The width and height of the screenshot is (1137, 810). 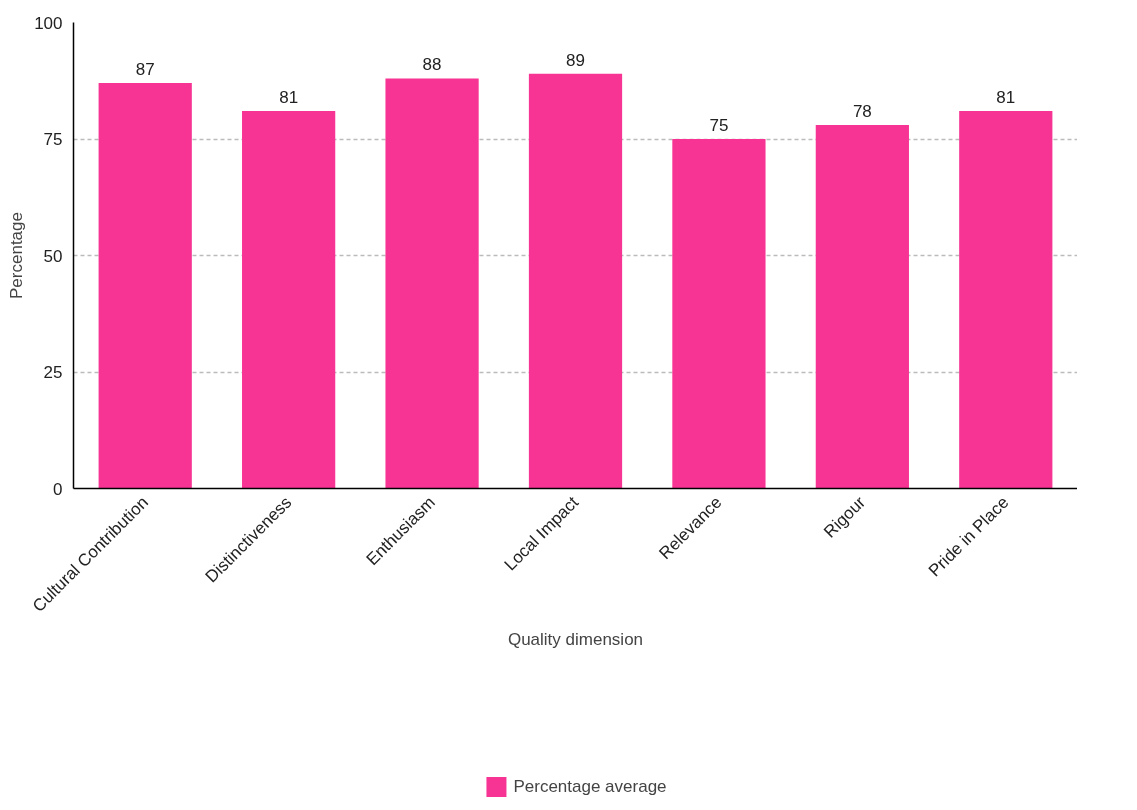 I want to click on data-label: 88, so click(x=432, y=65).